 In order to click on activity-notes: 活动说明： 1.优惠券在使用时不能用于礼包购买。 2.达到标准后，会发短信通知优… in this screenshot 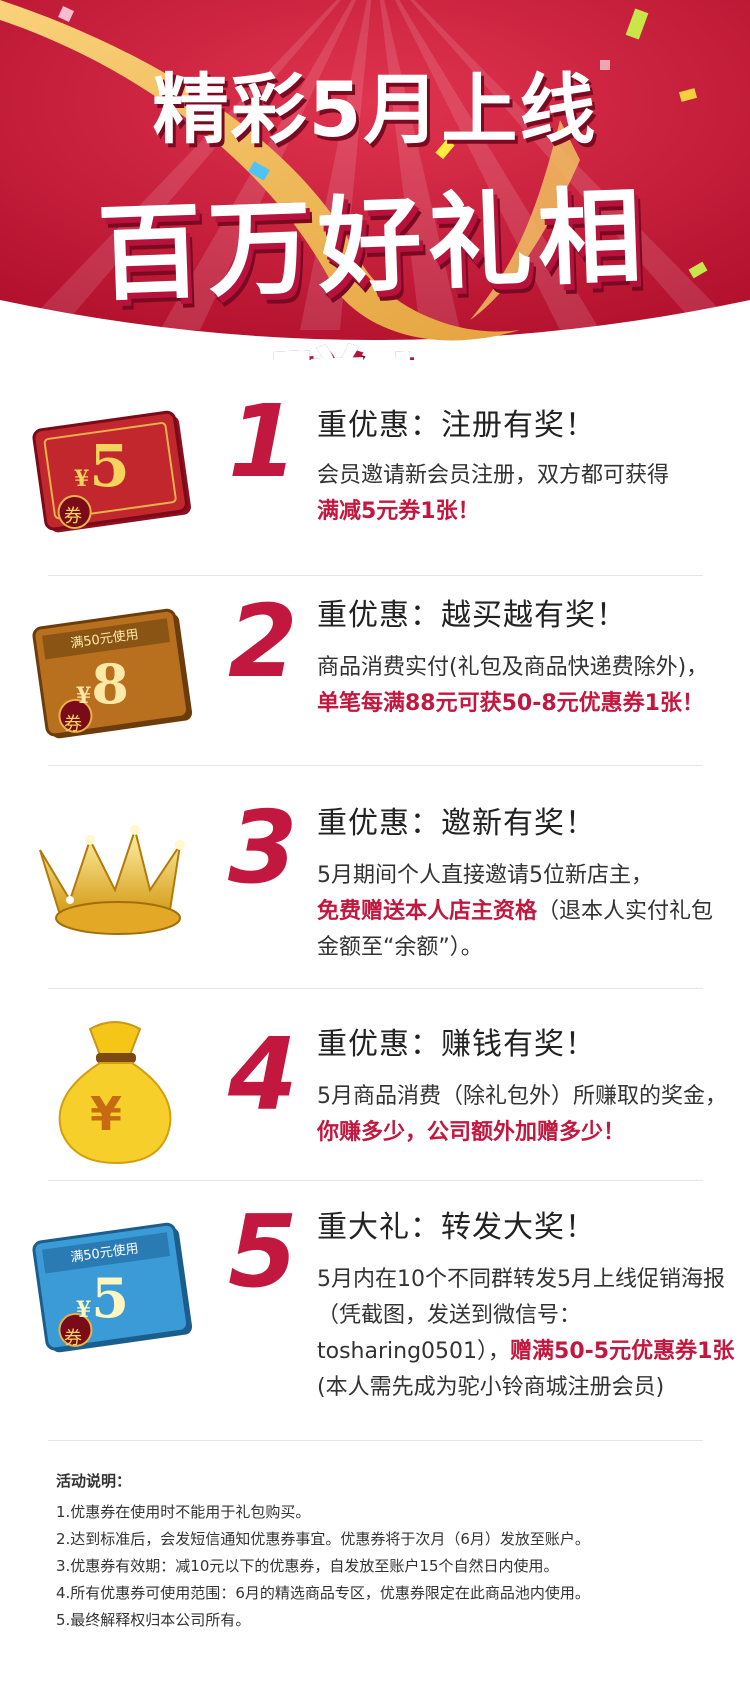, I will do `click(381, 1551)`.